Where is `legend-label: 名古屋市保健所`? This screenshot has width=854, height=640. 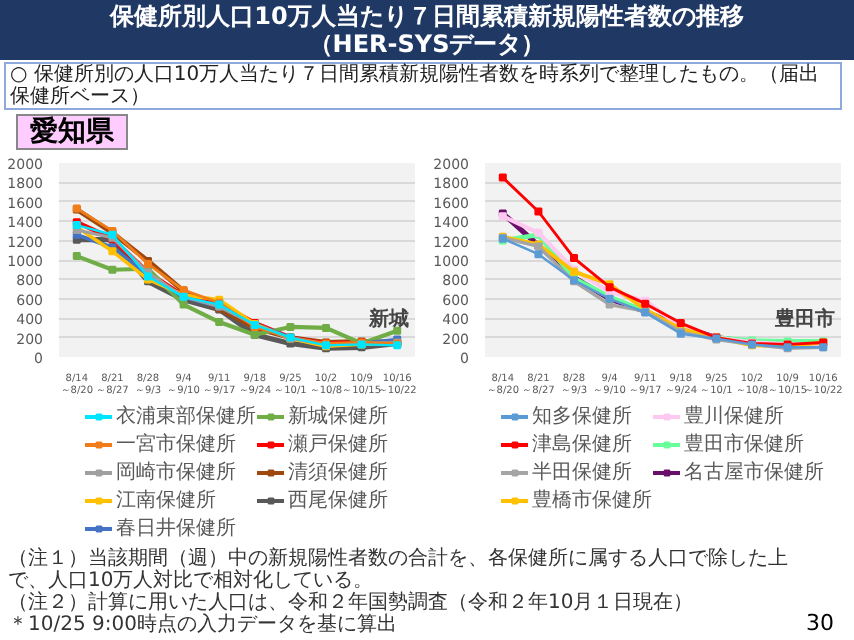 legend-label: 名古屋市保健所 is located at coordinates (754, 472).